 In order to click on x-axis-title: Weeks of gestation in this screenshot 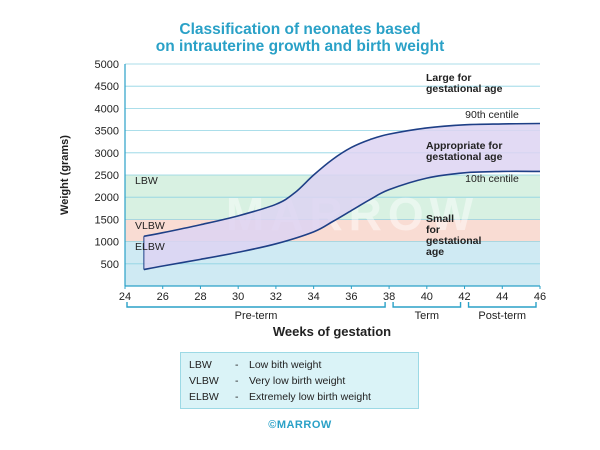, I will do `click(332, 331)`.